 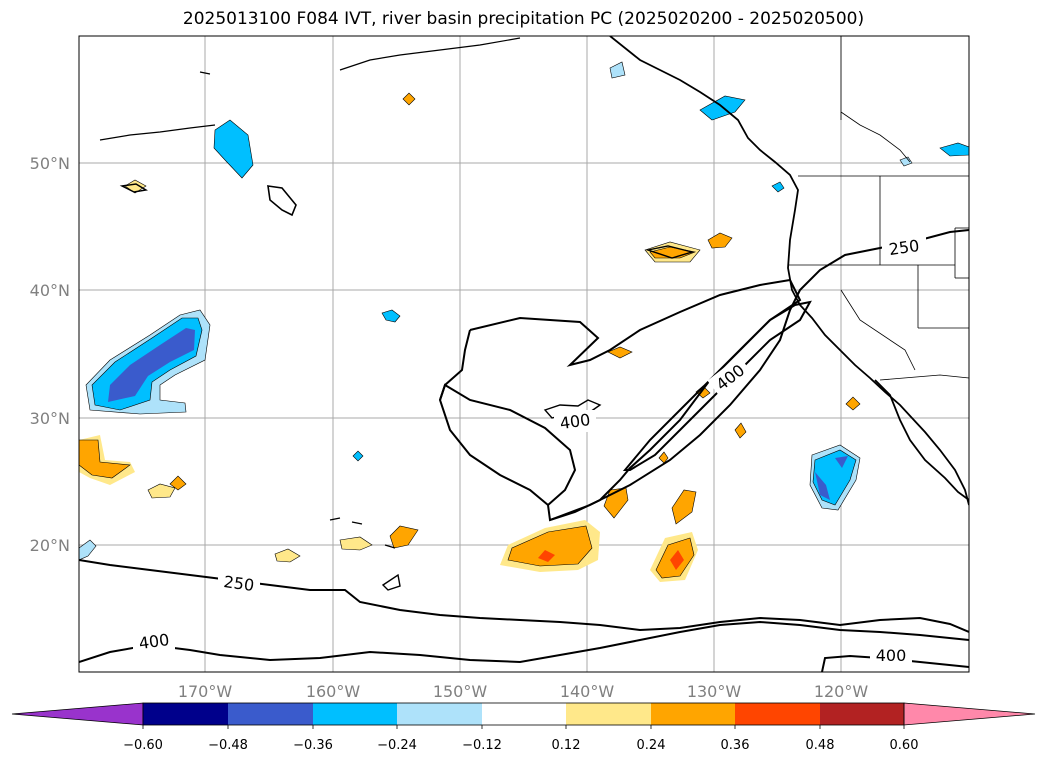 What do you see at coordinates (50, 163) in the screenshot?
I see `lat-label-50n: 50°N` at bounding box center [50, 163].